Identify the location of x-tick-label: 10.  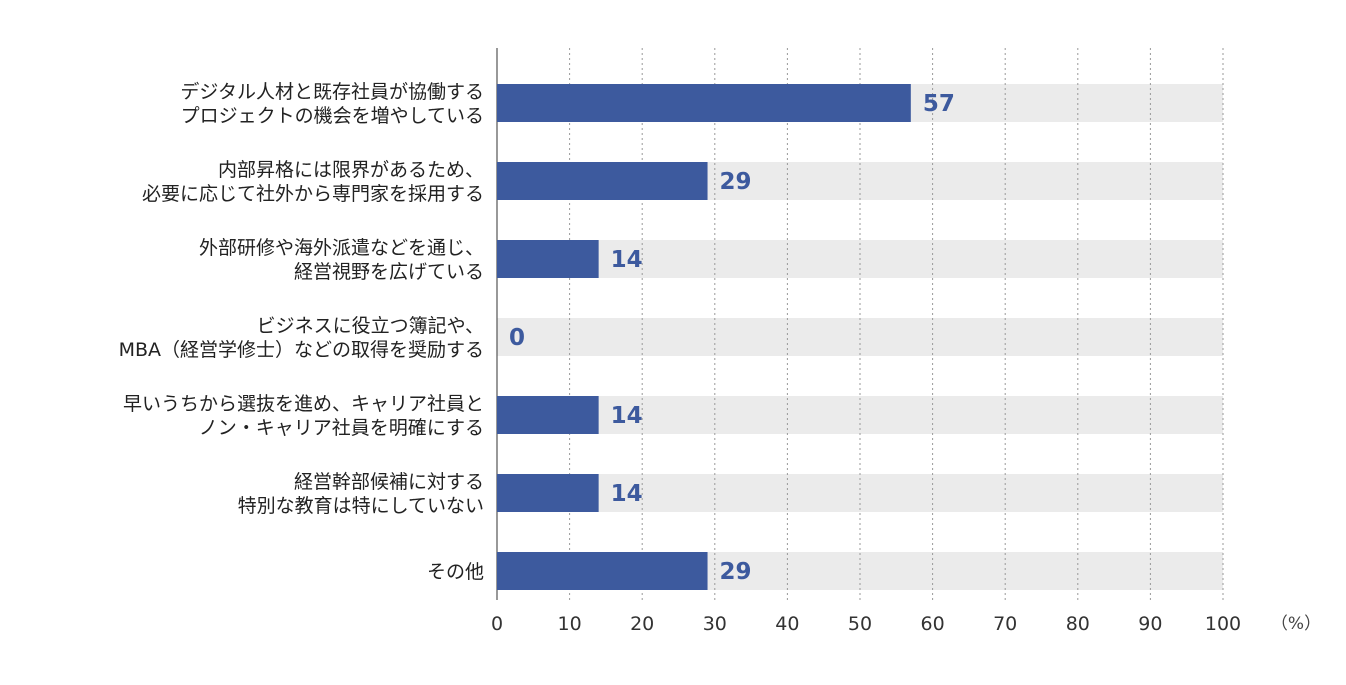
(570, 624).